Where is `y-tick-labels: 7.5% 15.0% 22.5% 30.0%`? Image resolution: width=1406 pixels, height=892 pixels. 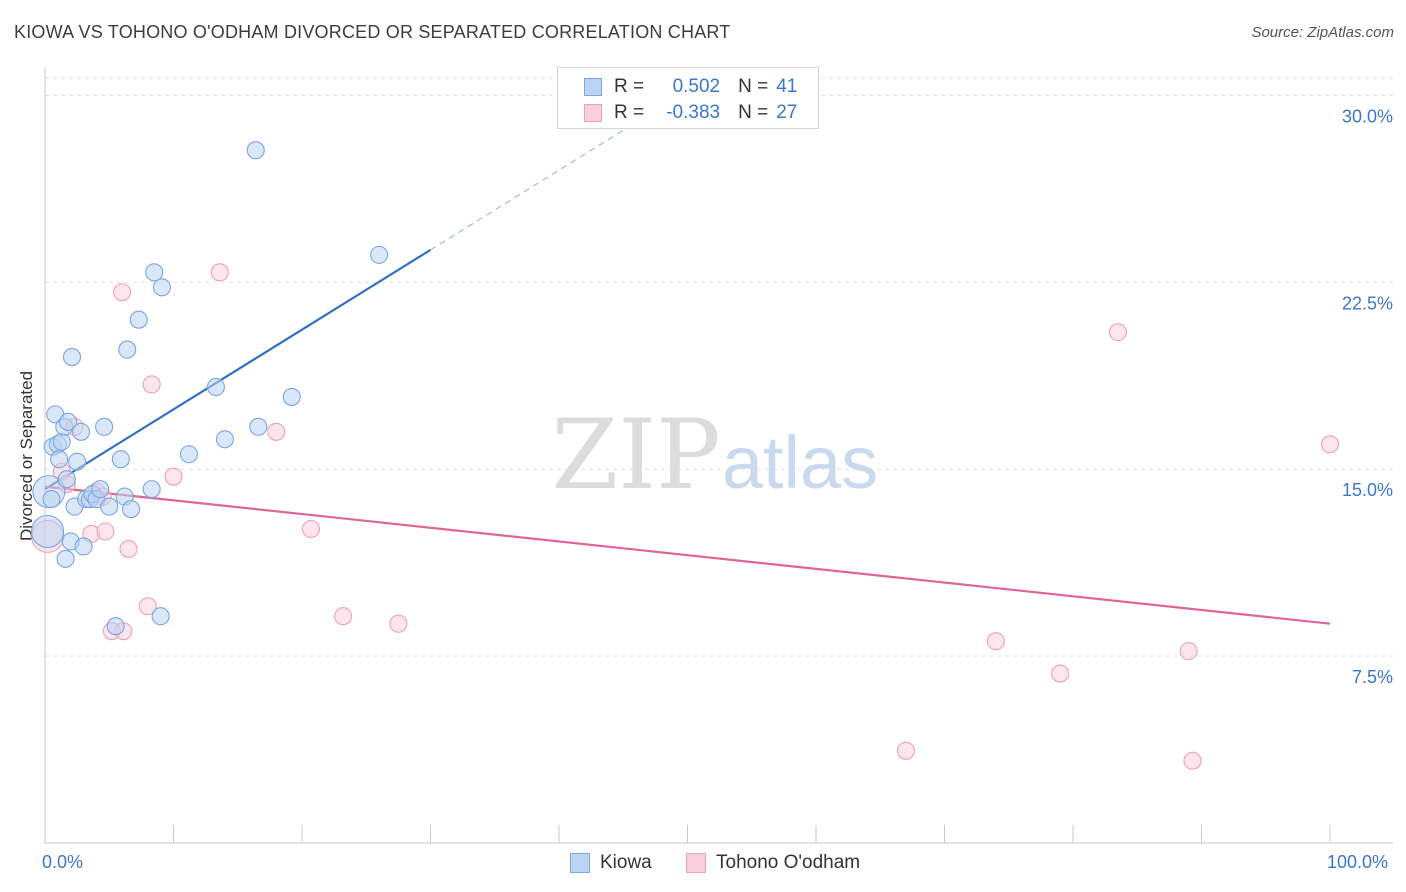 y-tick-labels: 7.5% 15.0% 22.5% 30.0% is located at coordinates (1367, 396).